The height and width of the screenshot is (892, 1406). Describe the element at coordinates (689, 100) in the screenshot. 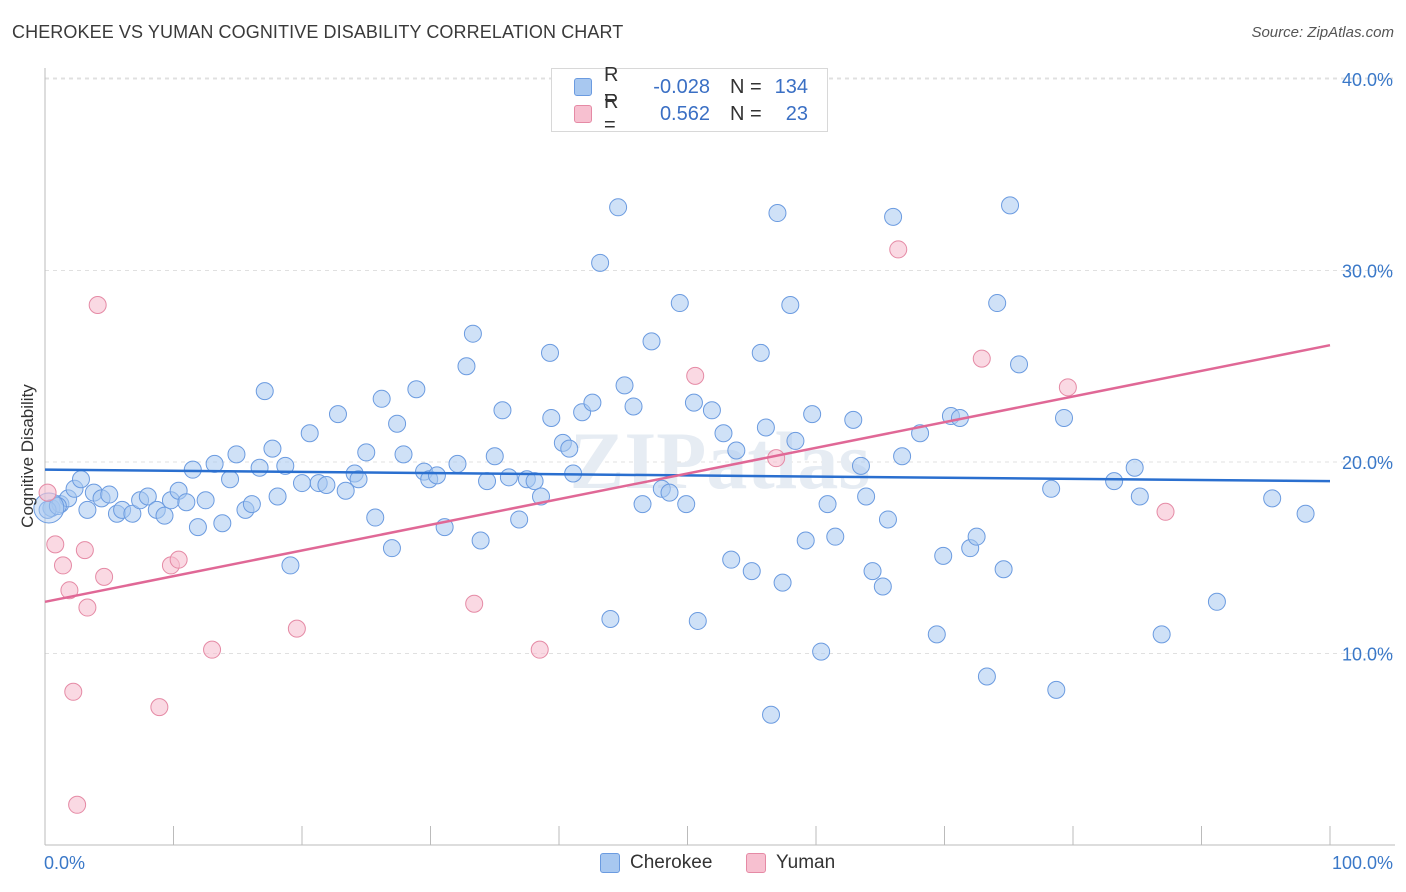

I see `correlation-legend: R = -0.028 N = 134 R = 0.562 N = 23` at that location.